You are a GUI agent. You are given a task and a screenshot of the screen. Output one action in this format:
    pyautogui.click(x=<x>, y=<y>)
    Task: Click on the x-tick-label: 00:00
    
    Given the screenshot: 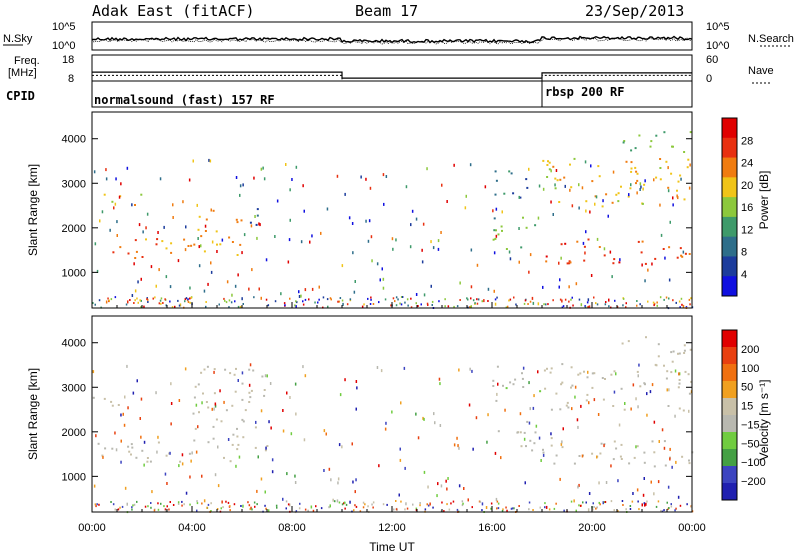 What is the action you would take?
    pyautogui.click(x=692, y=528)
    